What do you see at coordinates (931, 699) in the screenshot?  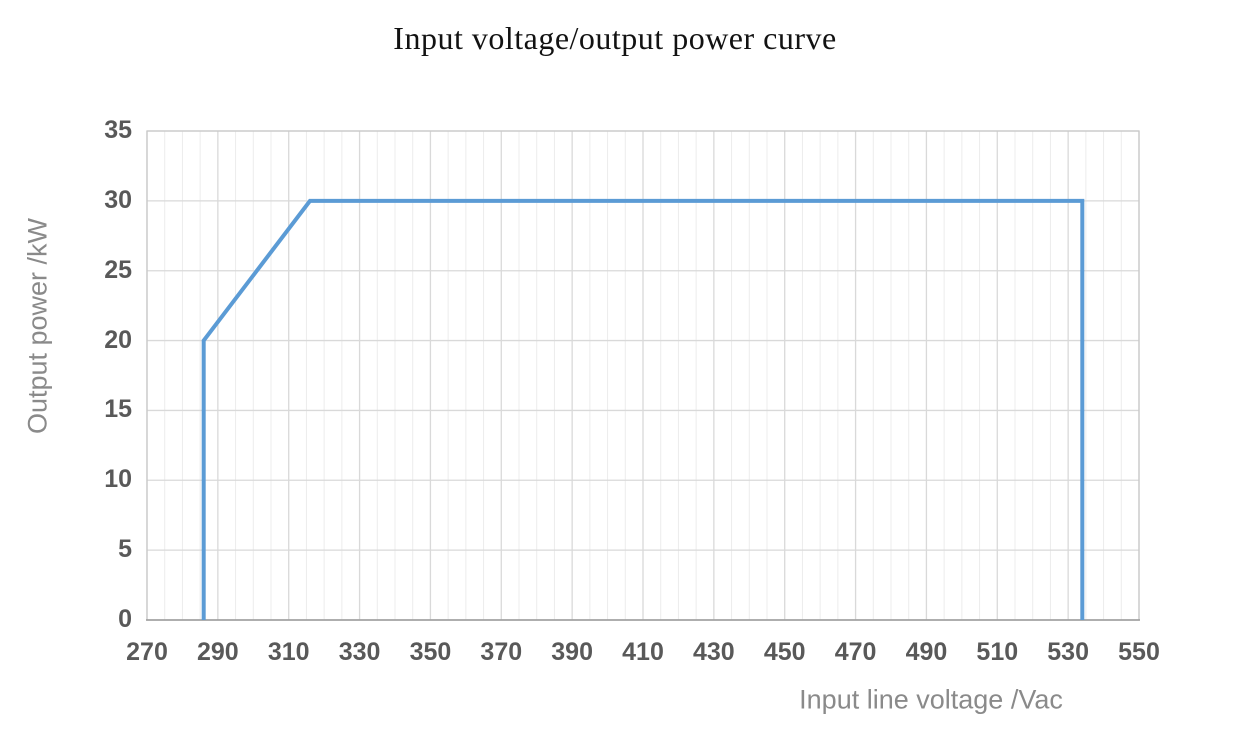 I see `x-axis-title: Input line voltage /Vac` at bounding box center [931, 699].